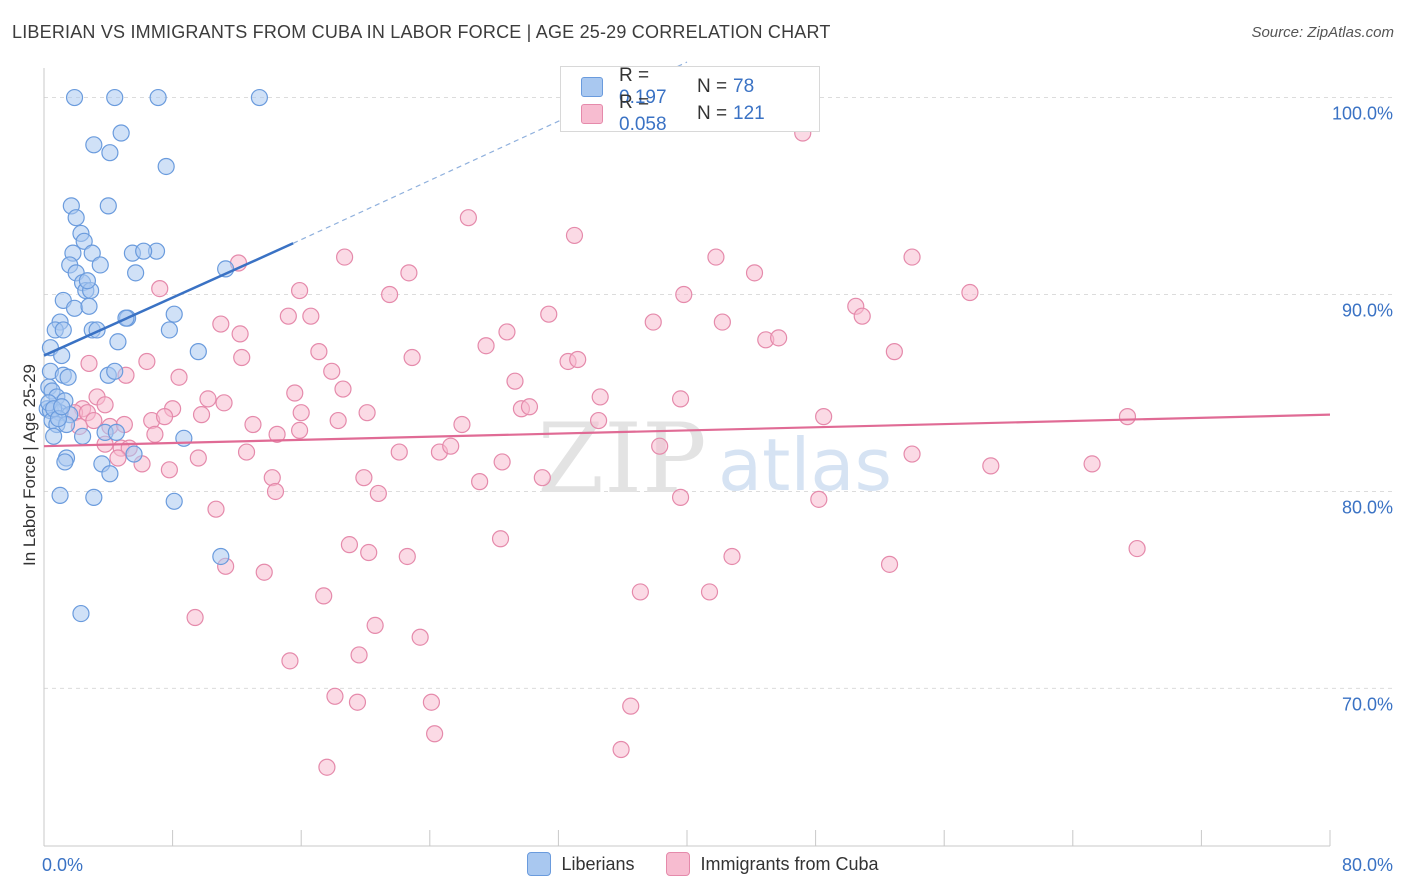 This screenshot has width=1406, height=892. What do you see at coordinates (678, 864) in the screenshot?
I see `cuba-legend-swatch` at bounding box center [678, 864].